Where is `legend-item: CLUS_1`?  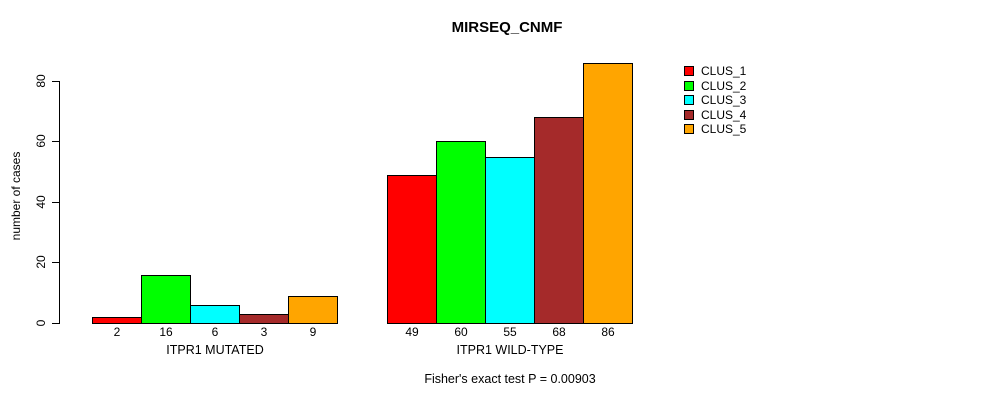 legend-item: CLUS_1 is located at coordinates (715, 71).